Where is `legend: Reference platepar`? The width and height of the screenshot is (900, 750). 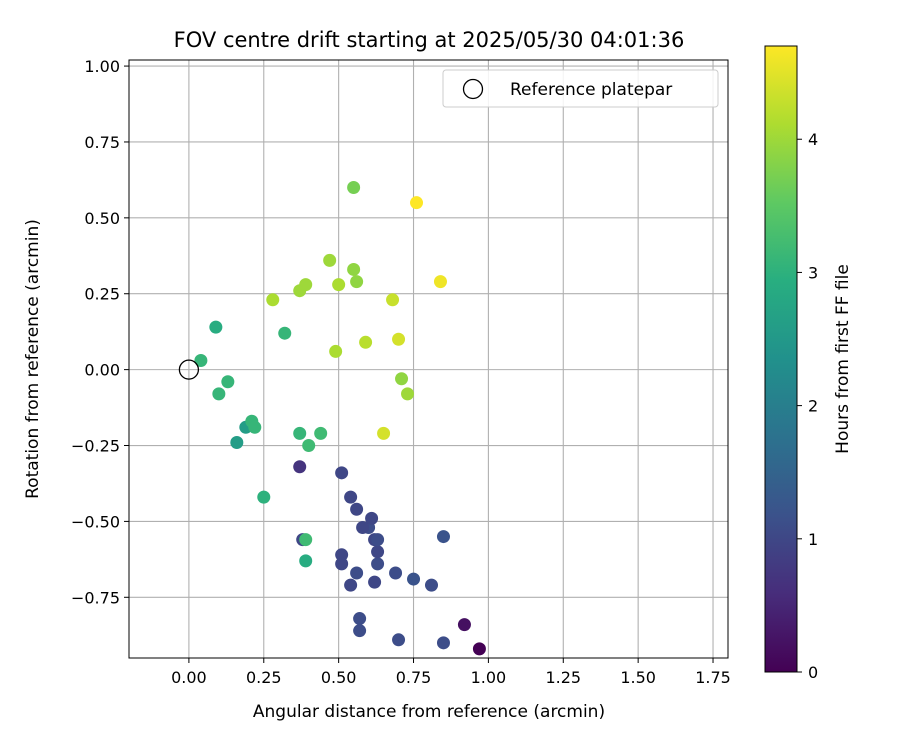 legend: Reference platepar is located at coordinates (580, 88).